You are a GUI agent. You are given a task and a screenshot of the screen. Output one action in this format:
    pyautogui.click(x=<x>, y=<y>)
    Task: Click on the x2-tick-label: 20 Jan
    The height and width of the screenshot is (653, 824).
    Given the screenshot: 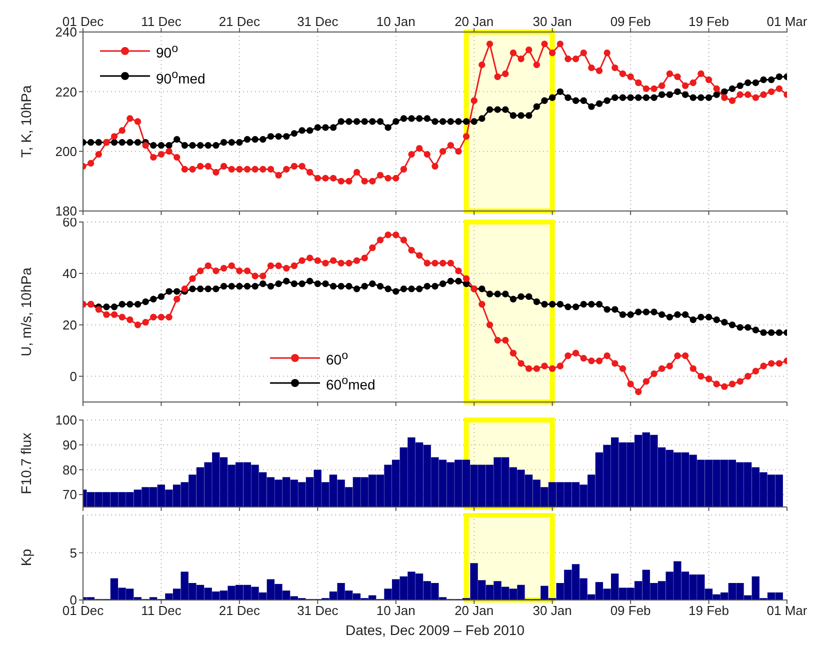 What is the action you would take?
    pyautogui.click(x=474, y=21)
    